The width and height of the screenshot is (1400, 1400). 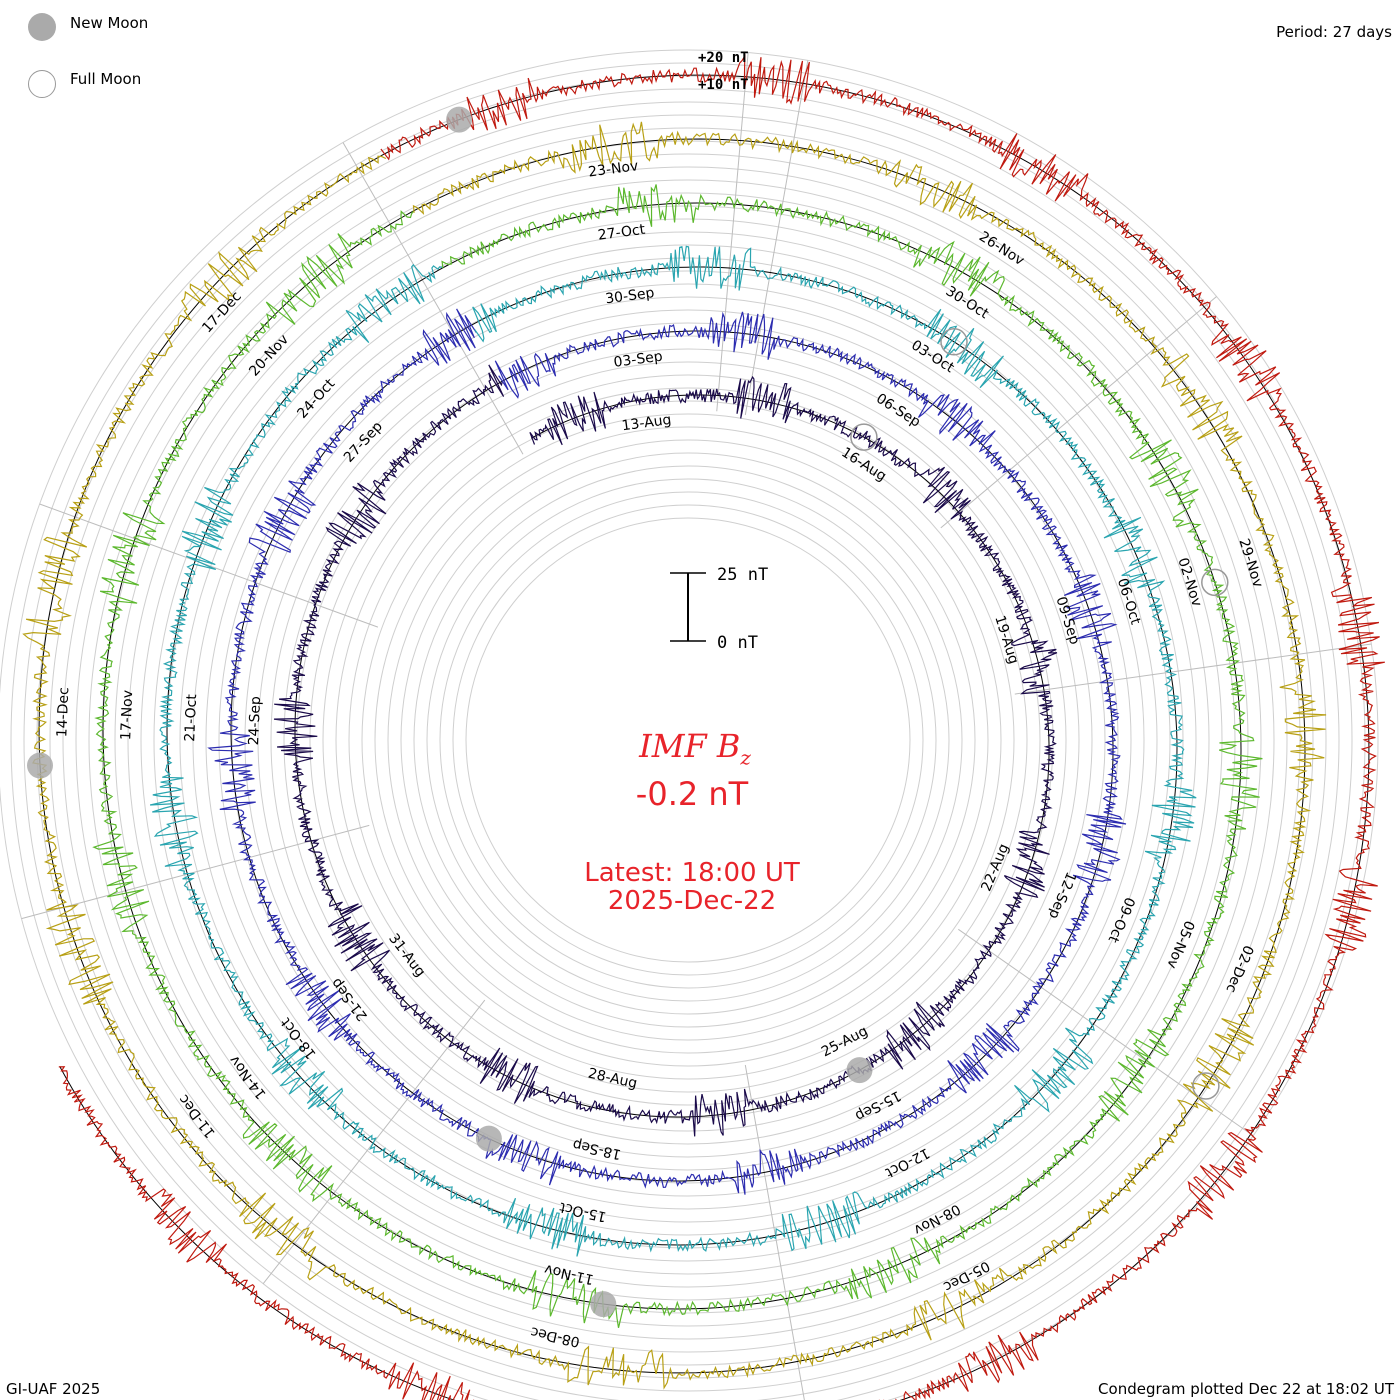 I want to click on full-moon-icon, so click(x=42, y=84).